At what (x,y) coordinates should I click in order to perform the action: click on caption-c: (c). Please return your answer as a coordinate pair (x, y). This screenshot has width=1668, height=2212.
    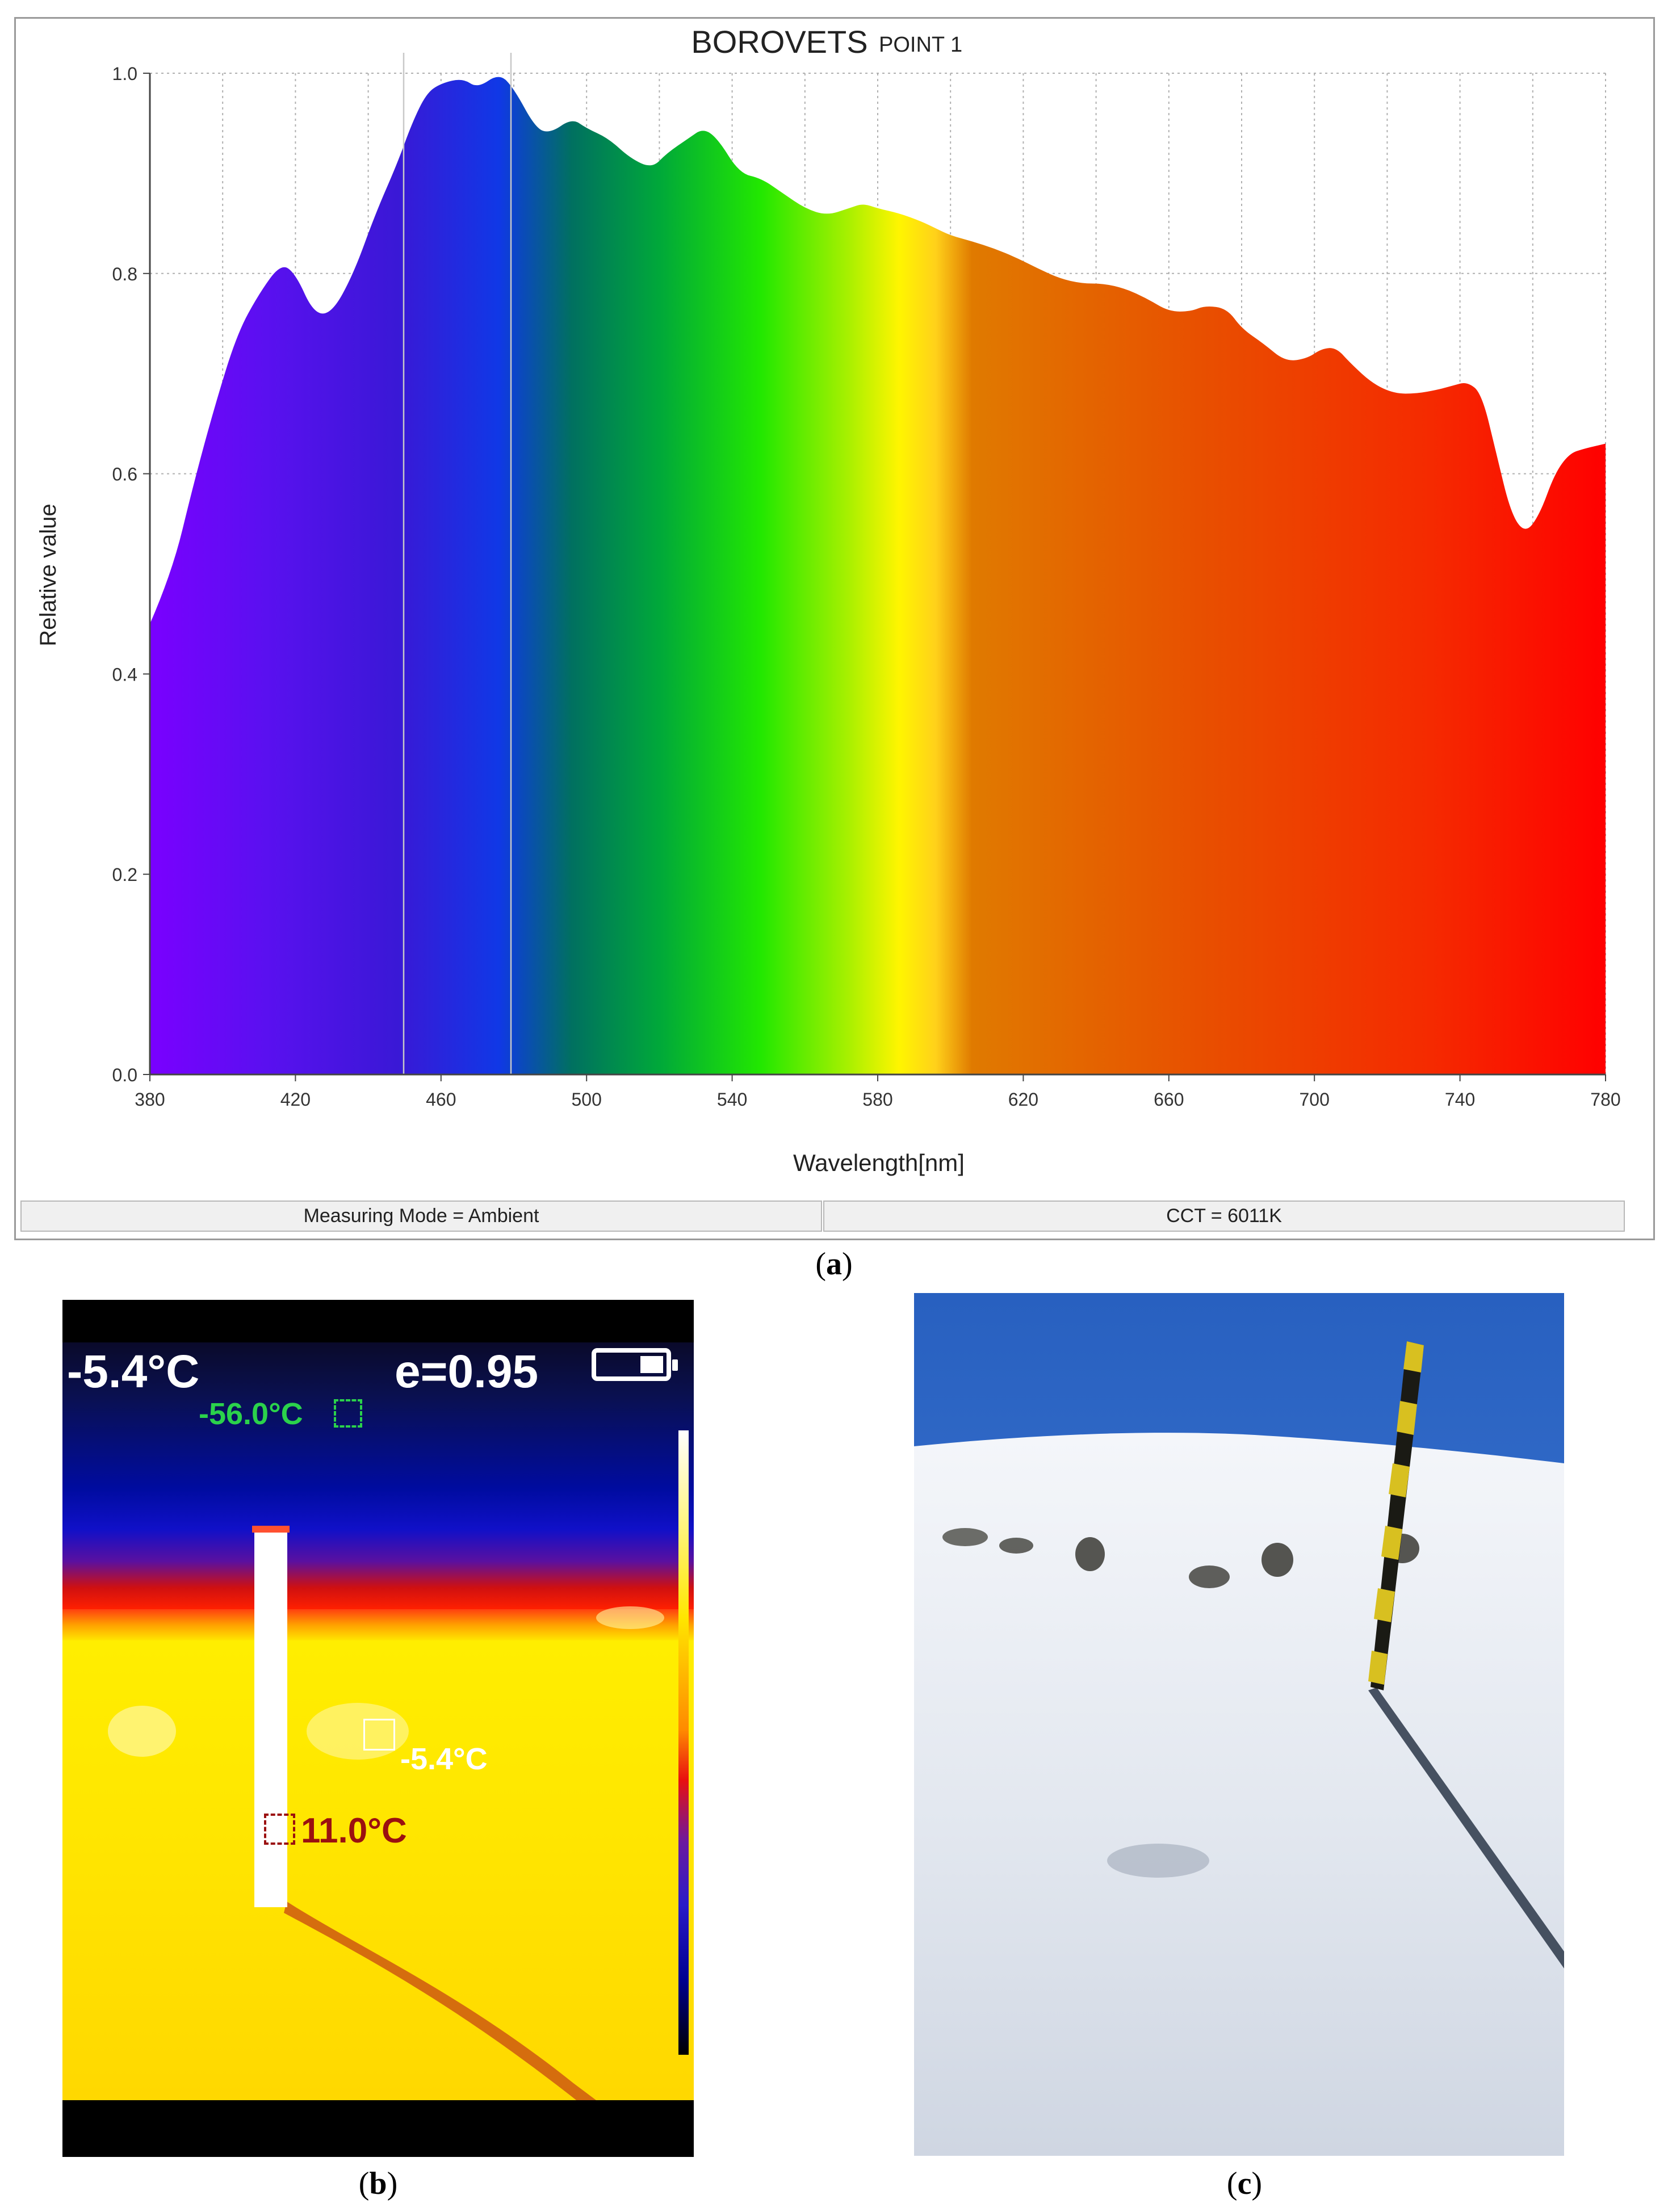
    Looking at the image, I should click on (1244, 2183).